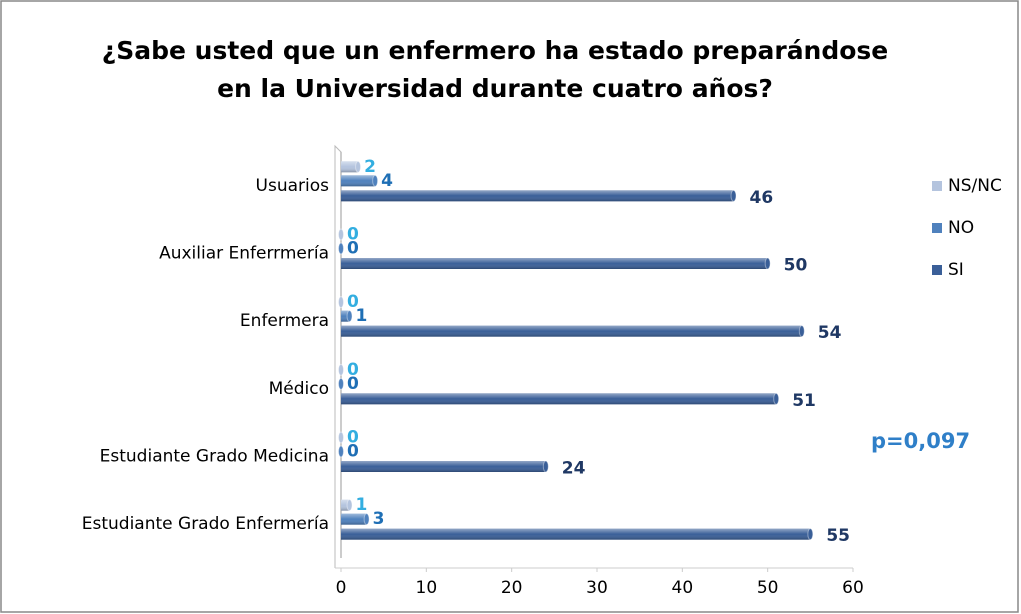  I want to click on y-tick-label: Enfermera, so click(284, 321).